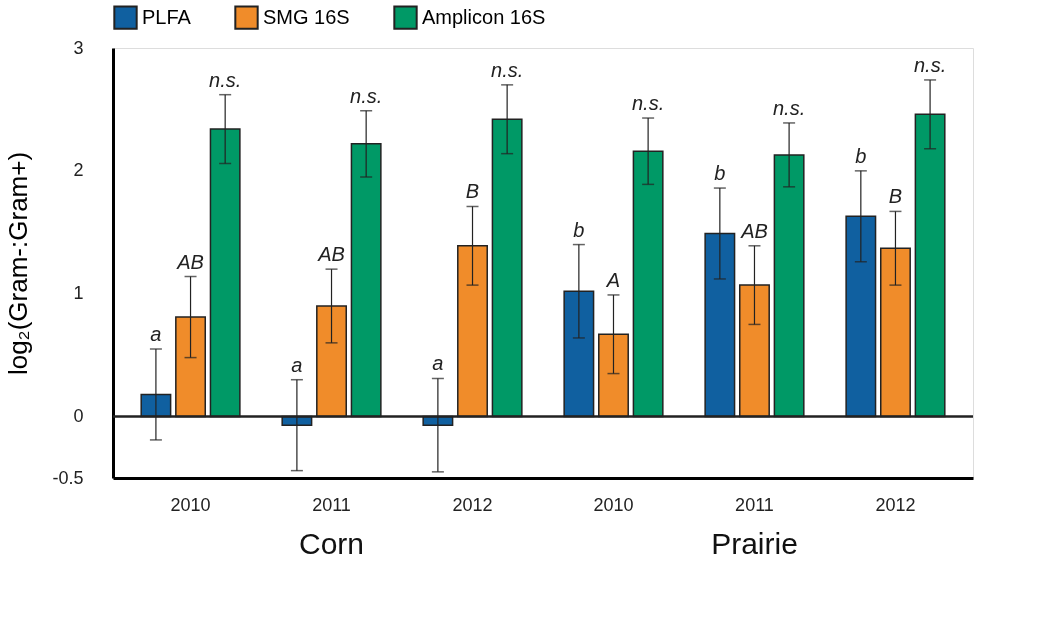  What do you see at coordinates (332, 543) in the screenshot?
I see `text: Corn` at bounding box center [332, 543].